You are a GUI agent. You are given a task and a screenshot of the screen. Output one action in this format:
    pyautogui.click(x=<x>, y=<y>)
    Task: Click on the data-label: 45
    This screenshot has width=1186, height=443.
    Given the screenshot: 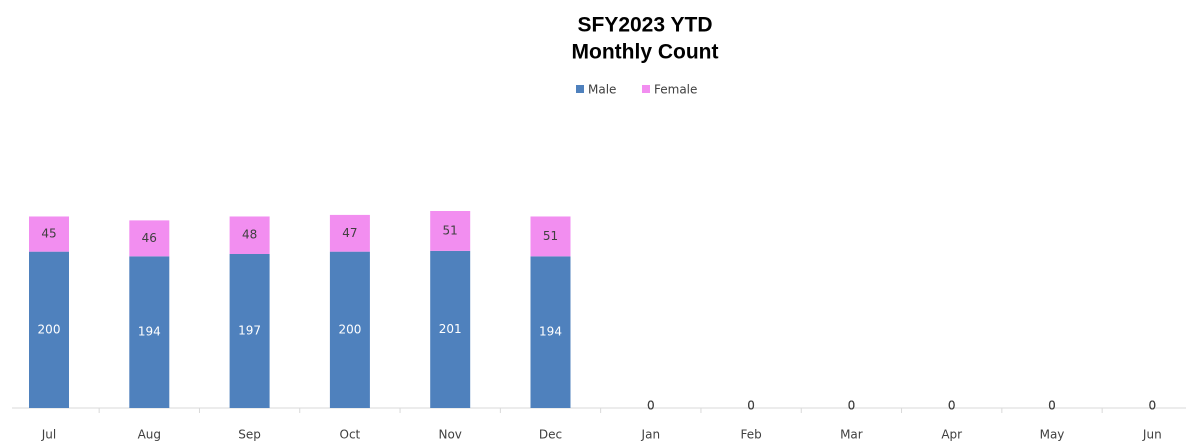 What is the action you would take?
    pyautogui.click(x=48, y=234)
    